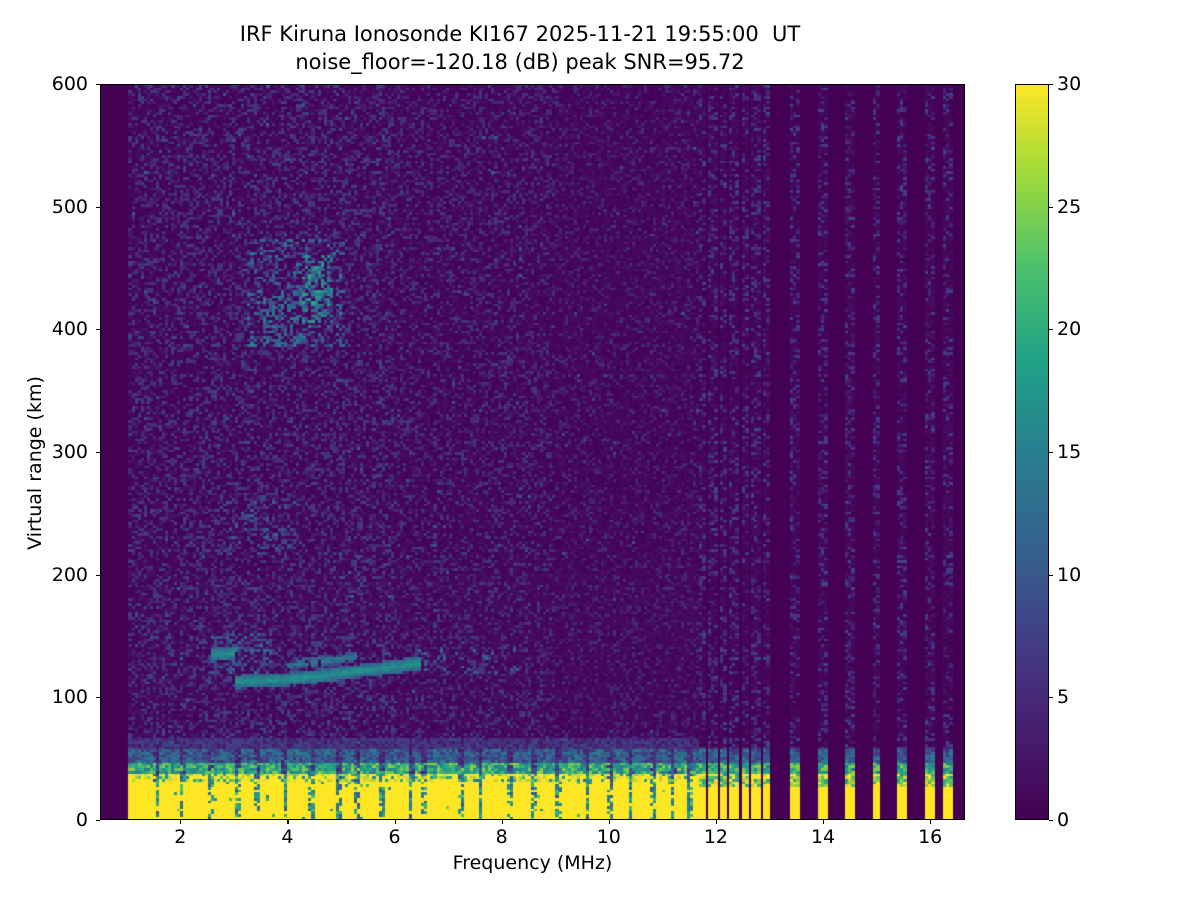 The image size is (1200, 900). Describe the element at coordinates (69, 329) in the screenshot. I see `y-tick-label: 400` at that location.